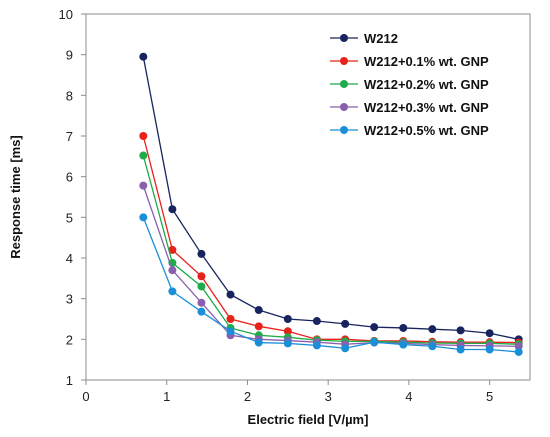  I want to click on x-tick-label: 4, so click(408, 396).